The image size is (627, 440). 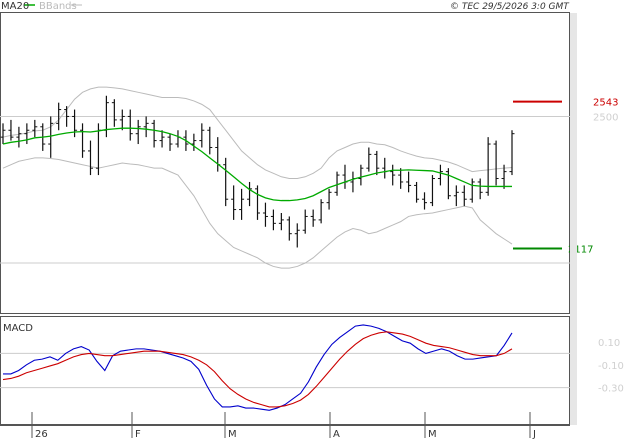 I want to click on macd-tick-label: 0.10, so click(x=609, y=343).